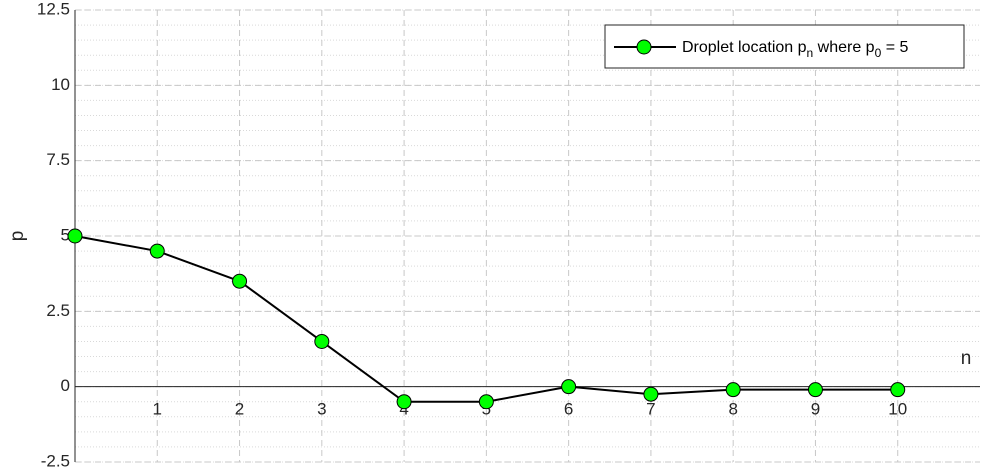 The height and width of the screenshot is (472, 983). What do you see at coordinates (744, 47) in the screenshot?
I see `legend-label-prefix: Droplet location p` at bounding box center [744, 47].